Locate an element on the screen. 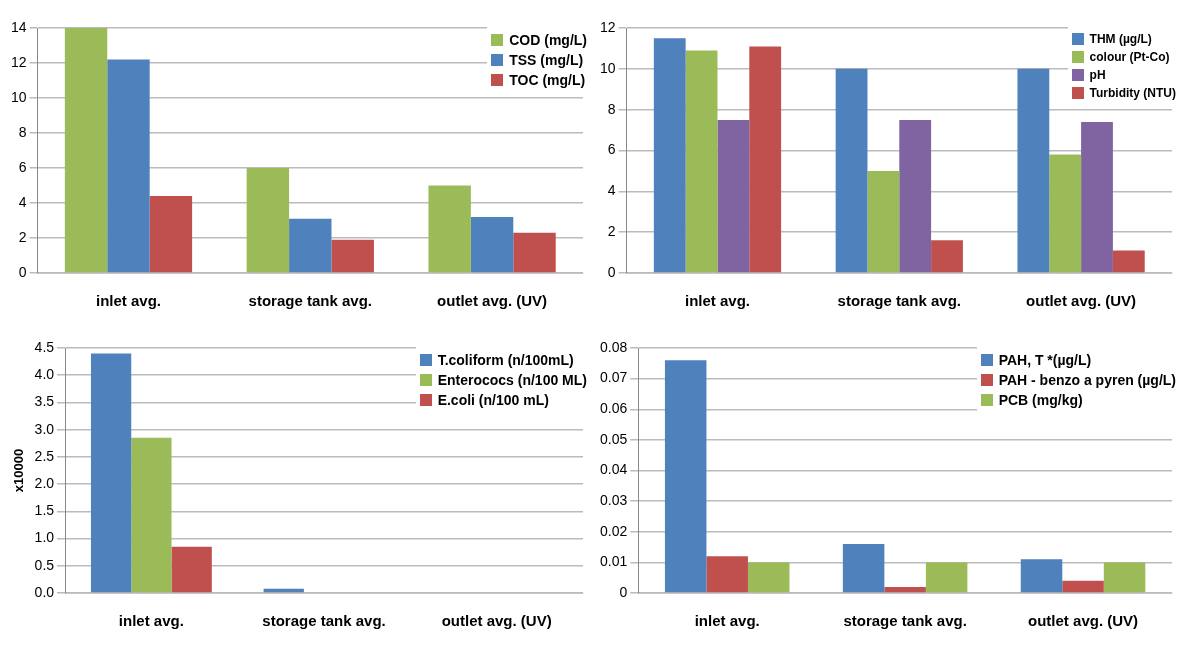  y-tick-label: 1.0 is located at coordinates (44, 537).